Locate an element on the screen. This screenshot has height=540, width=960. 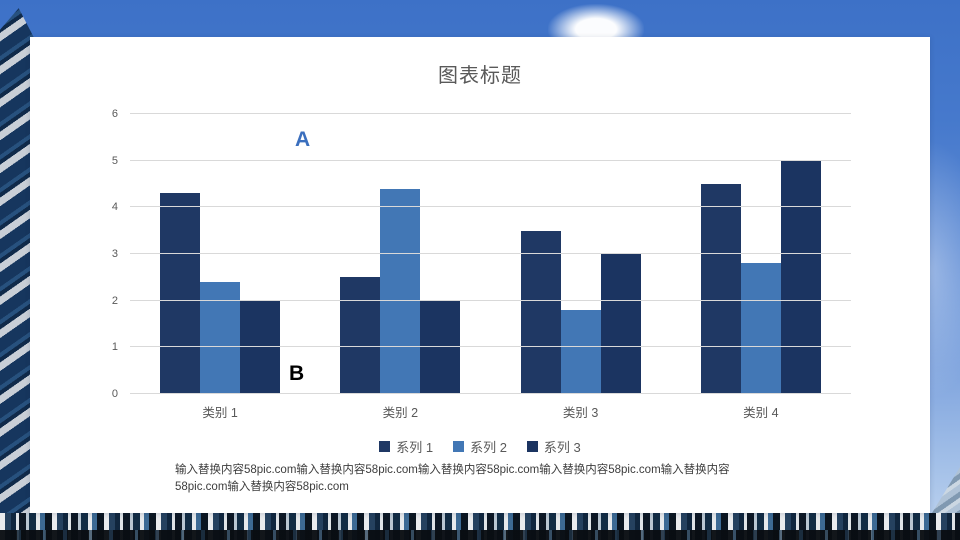
chart-legend: 系列 1 系列 2 系列 3 is located at coordinates (480, 446).